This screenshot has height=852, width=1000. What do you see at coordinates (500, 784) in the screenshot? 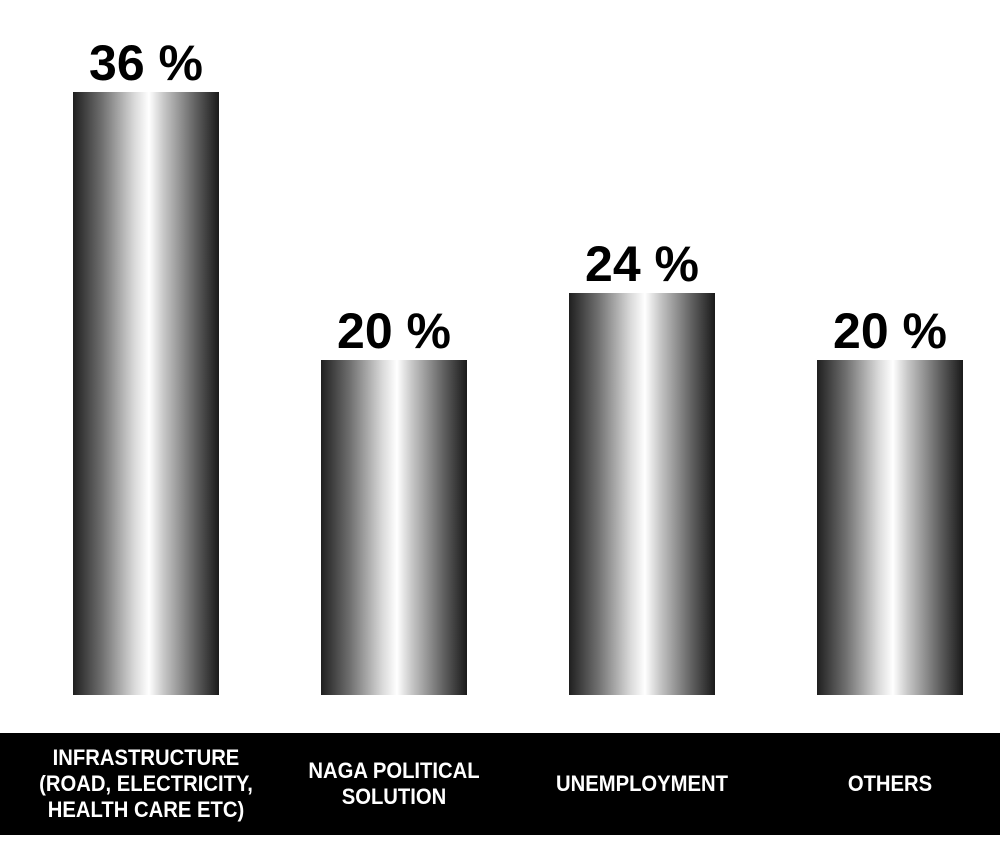
I see `category-label-band` at bounding box center [500, 784].